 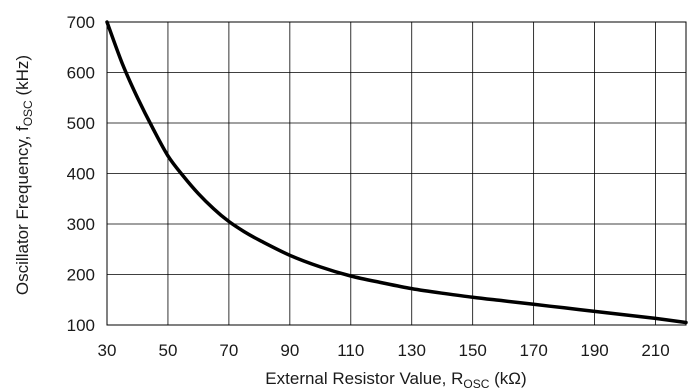 I want to click on x-tick-label: 170, so click(x=533, y=350).